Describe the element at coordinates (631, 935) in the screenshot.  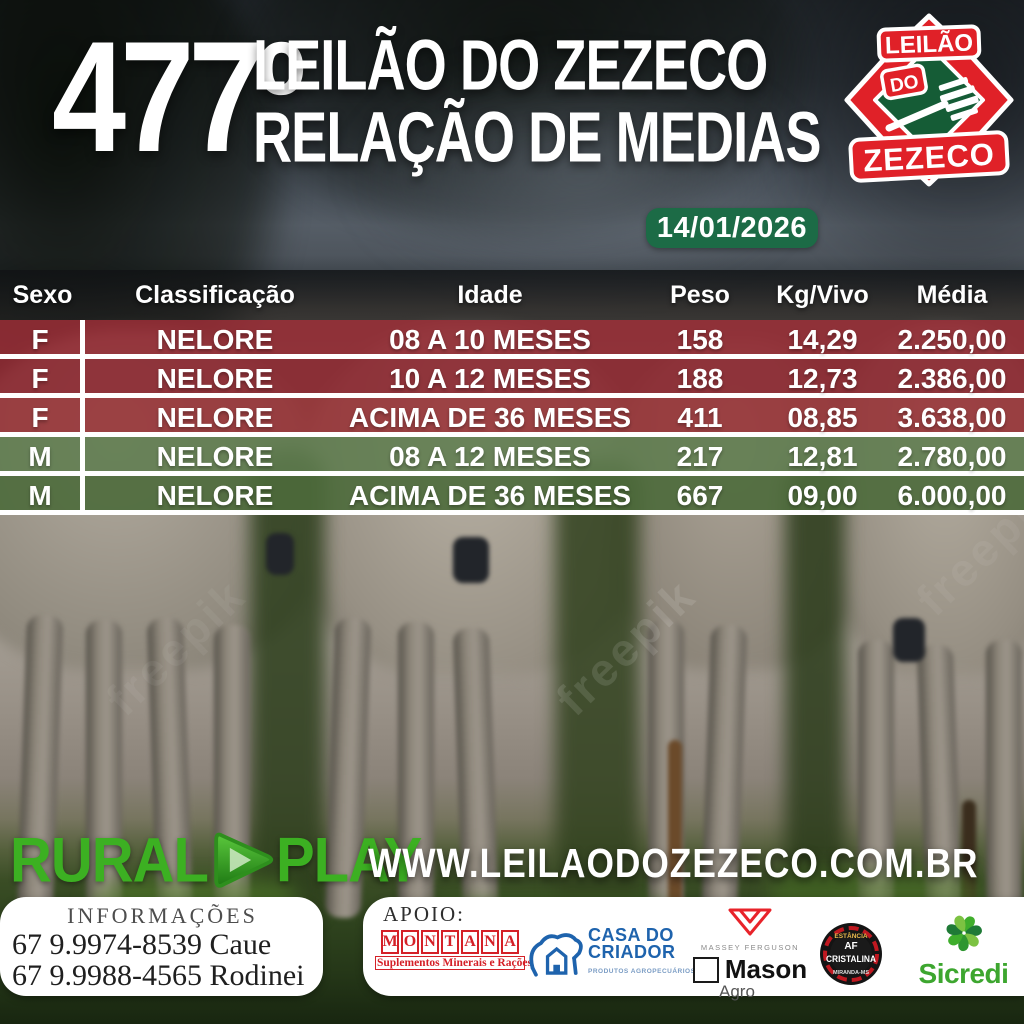
I see `casa-line1: CASA DO` at that location.